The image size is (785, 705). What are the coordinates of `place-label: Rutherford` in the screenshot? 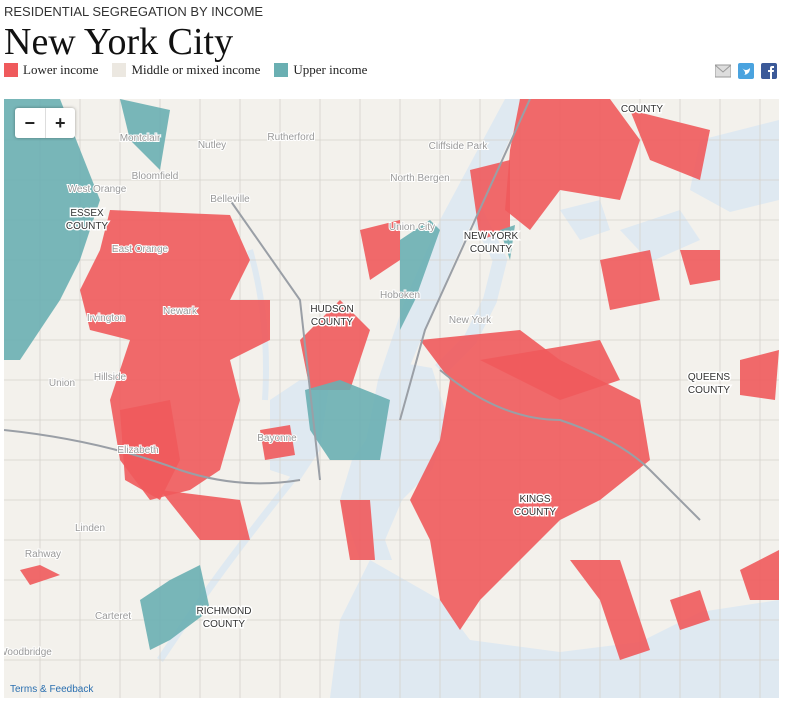 It's located at (290, 137).